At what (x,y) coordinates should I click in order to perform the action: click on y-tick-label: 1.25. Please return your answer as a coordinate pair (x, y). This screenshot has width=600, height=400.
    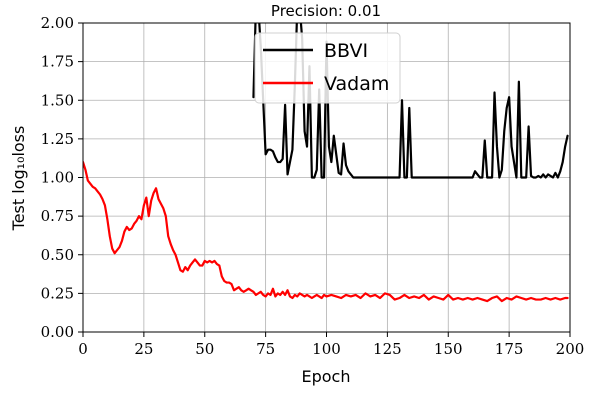
    Looking at the image, I should click on (57, 139).